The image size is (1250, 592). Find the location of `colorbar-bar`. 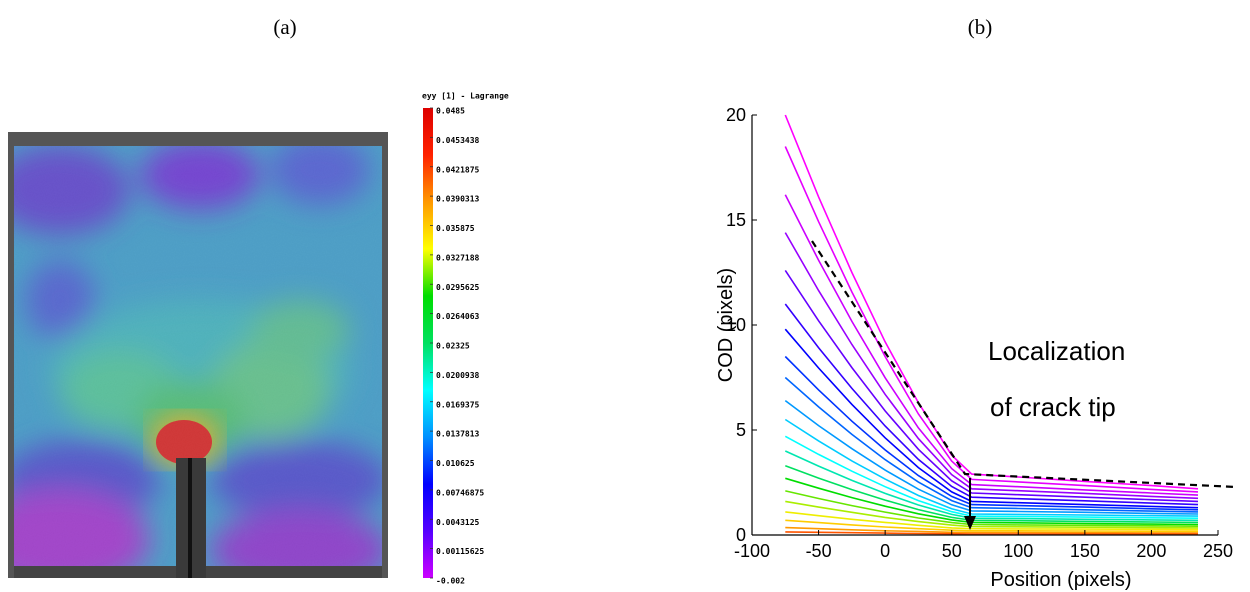

colorbar-bar is located at coordinates (428, 343).